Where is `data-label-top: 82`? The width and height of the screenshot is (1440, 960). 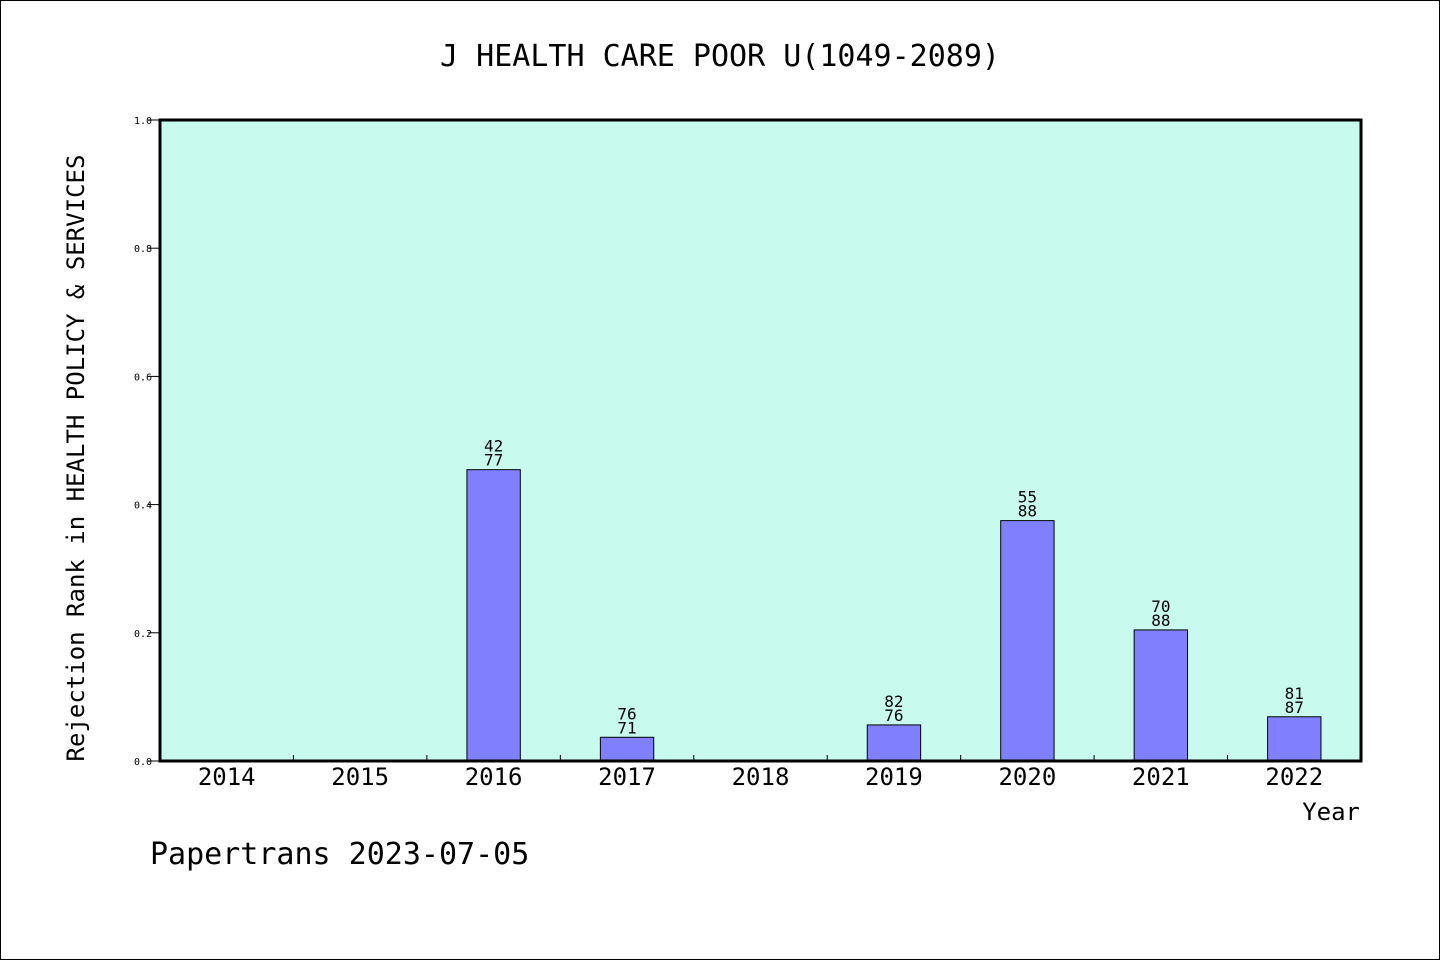
data-label-top: 82 is located at coordinates (893, 701).